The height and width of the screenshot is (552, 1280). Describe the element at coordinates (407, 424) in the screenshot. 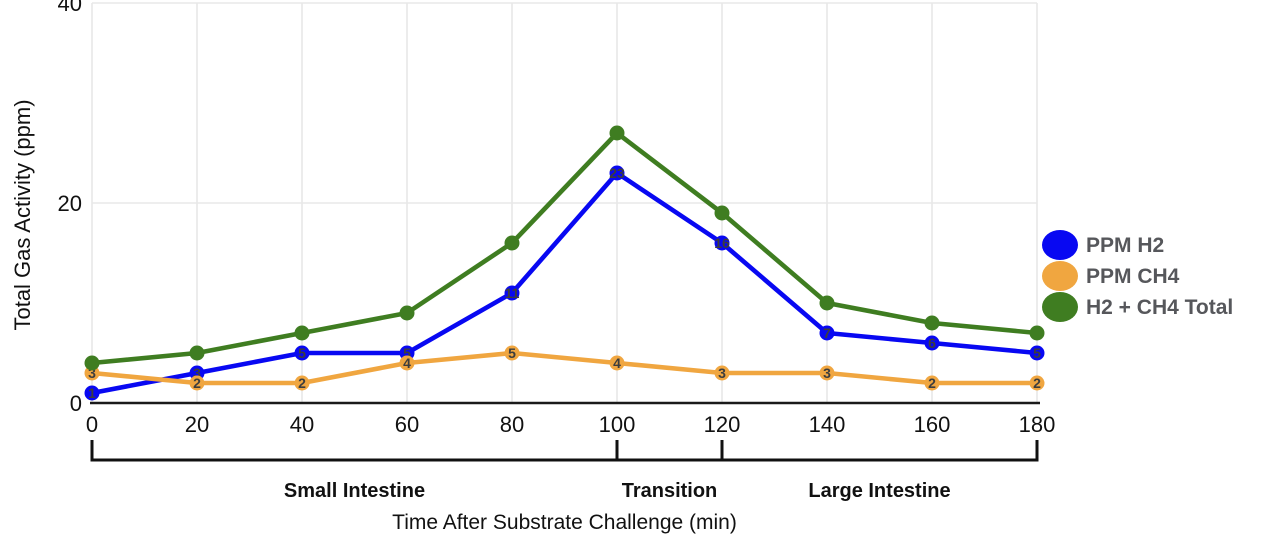

I see `x-tick-label: 60` at that location.